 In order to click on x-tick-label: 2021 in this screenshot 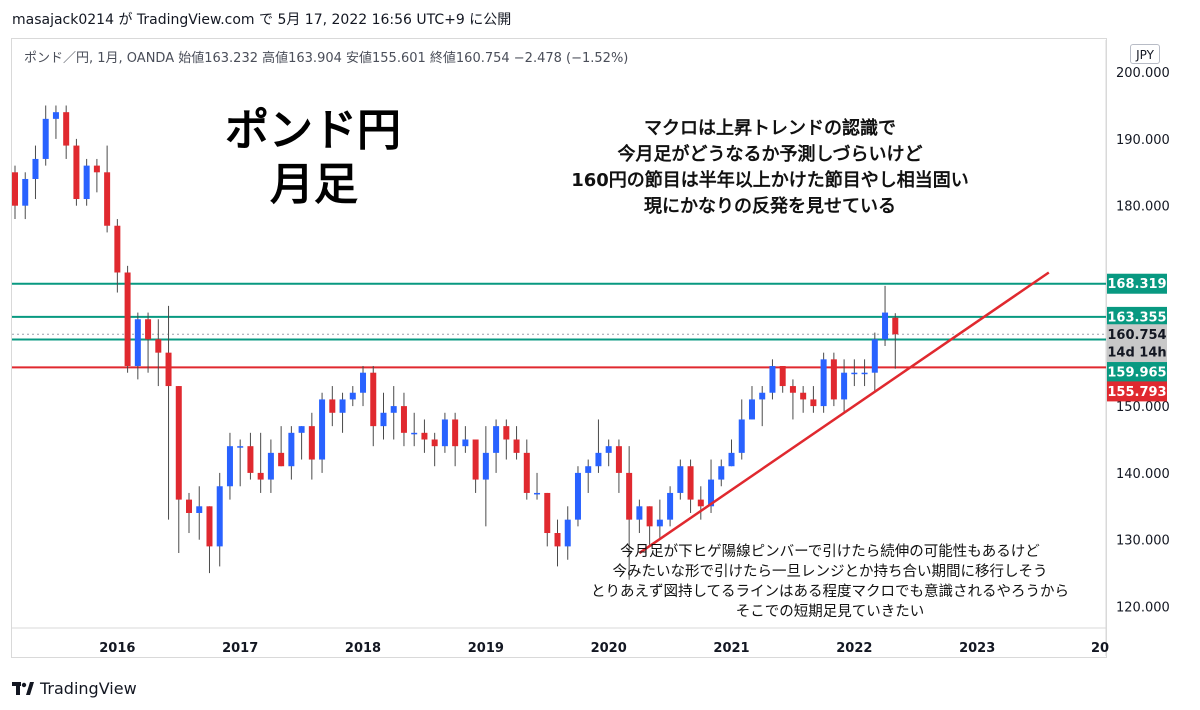, I will do `click(731, 648)`.